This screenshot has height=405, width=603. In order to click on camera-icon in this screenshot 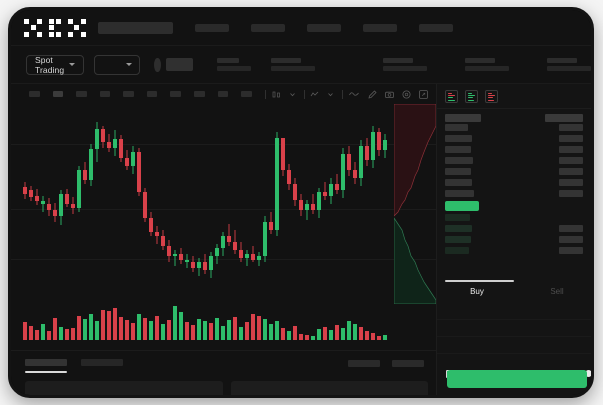, I will do `click(389, 94)`.